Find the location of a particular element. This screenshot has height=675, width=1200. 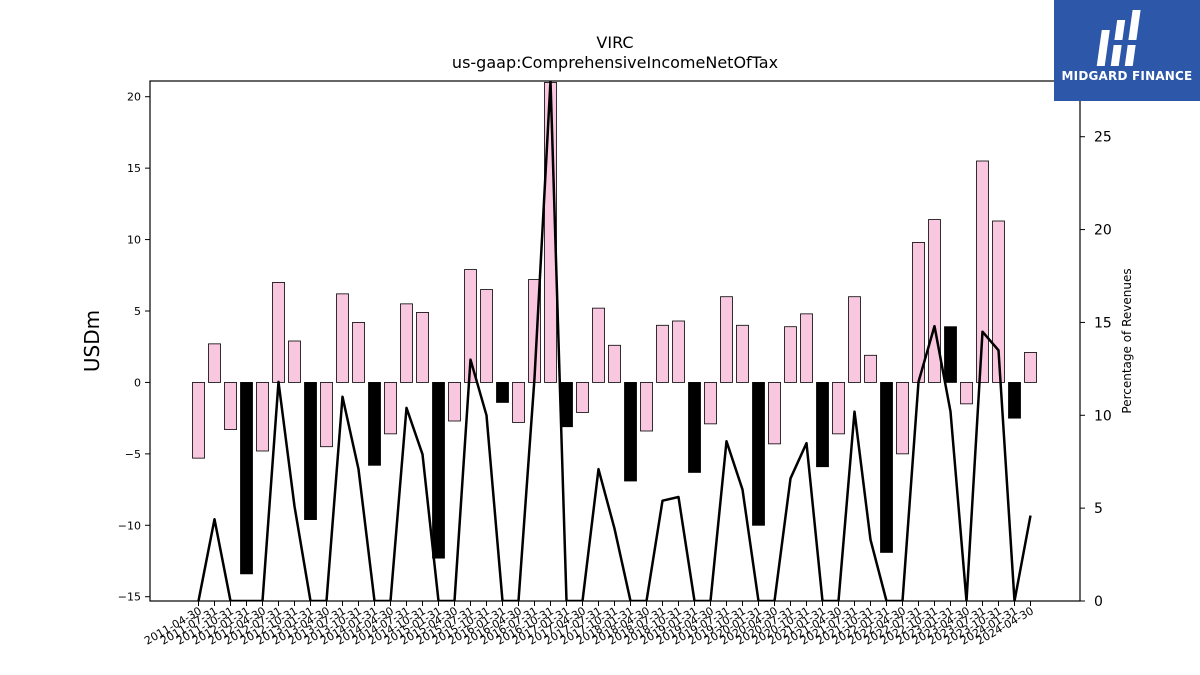

y2-tick-label-10: 10 is located at coordinates (1103, 416).